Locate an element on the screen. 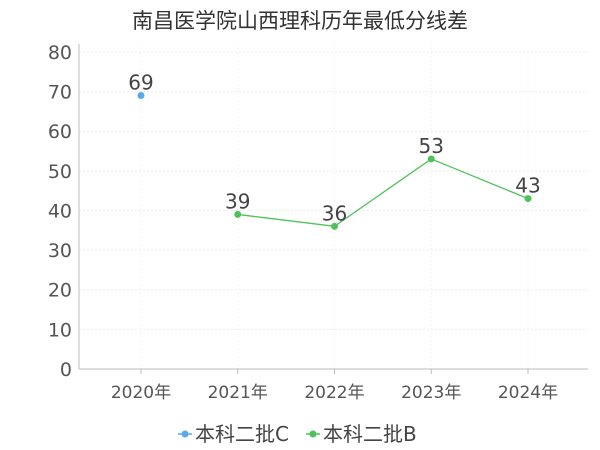 The image size is (600, 450). y-tick-label: 80 is located at coordinates (60, 53).